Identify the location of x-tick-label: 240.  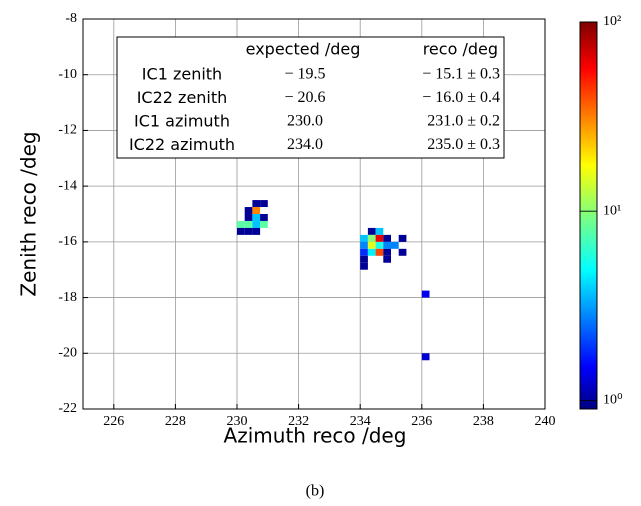
(545, 421).